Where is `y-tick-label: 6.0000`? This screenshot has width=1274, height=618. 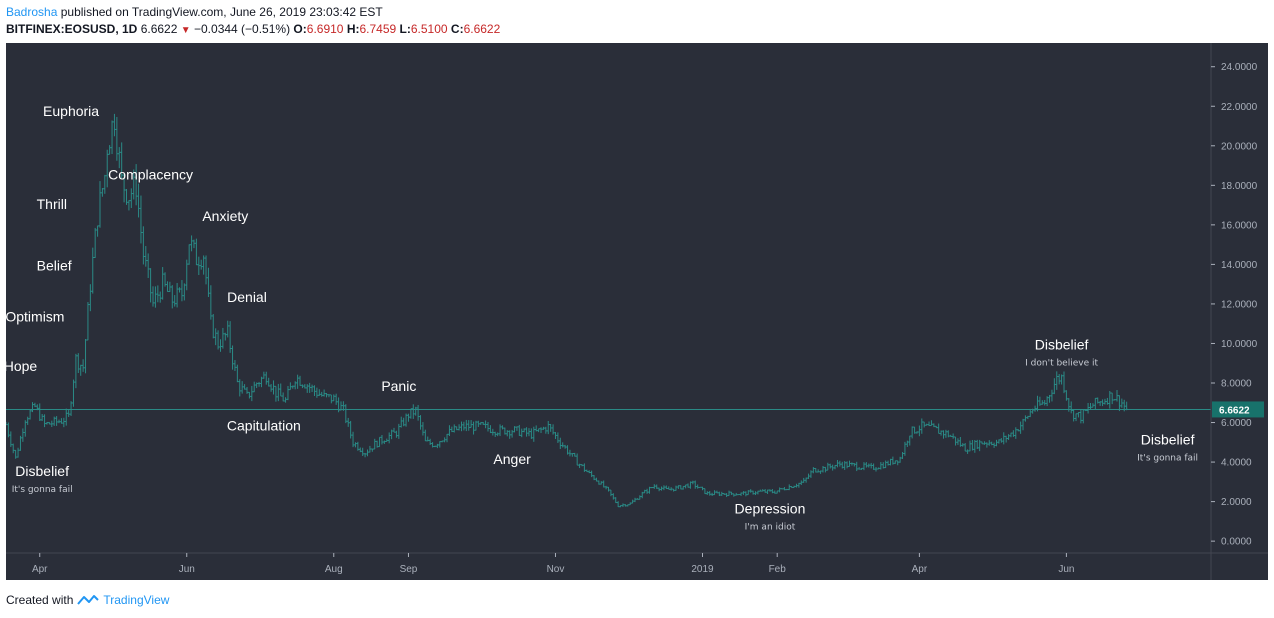
y-tick-label: 6.0000 is located at coordinates (1236, 423).